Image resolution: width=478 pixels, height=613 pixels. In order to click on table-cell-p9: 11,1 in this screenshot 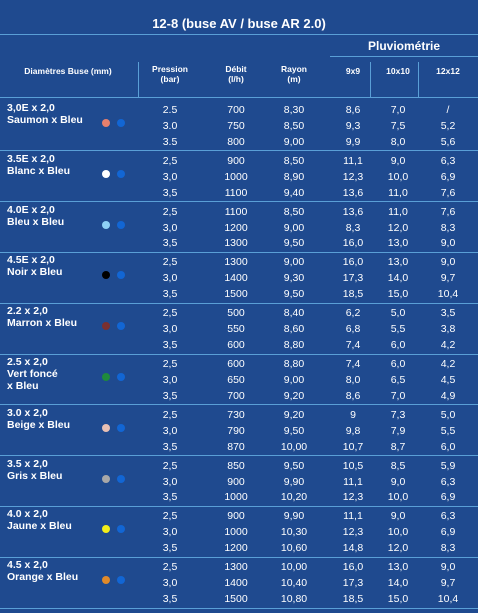, I will do `click(353, 516)`.